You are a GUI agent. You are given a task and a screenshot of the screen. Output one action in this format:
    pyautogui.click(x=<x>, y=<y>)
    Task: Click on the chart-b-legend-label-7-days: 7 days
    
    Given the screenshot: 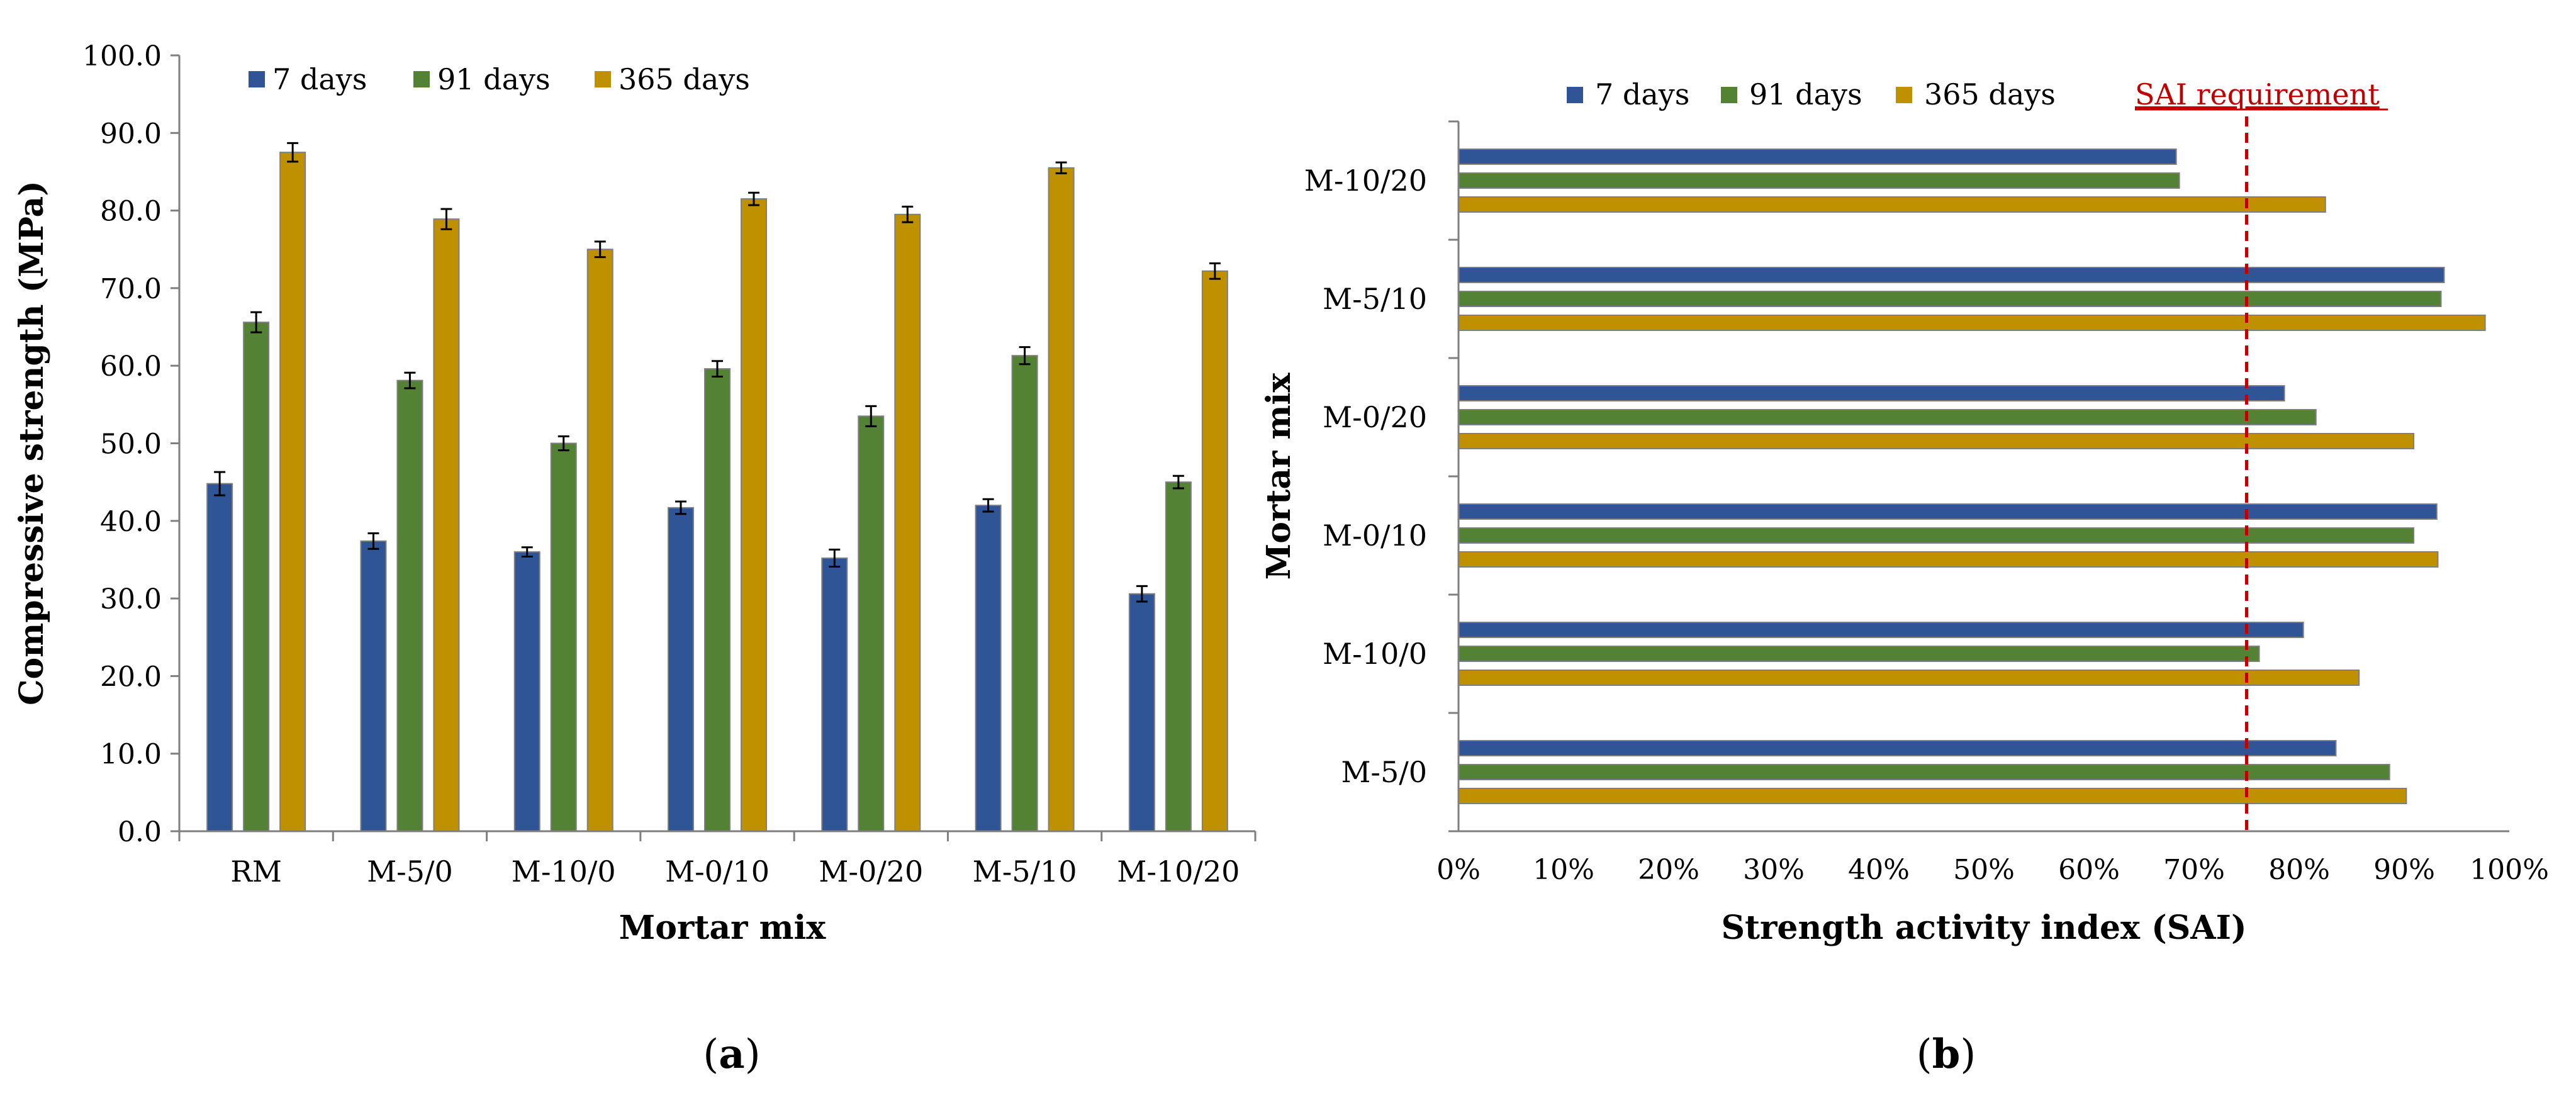 What is the action you would take?
    pyautogui.click(x=1642, y=94)
    